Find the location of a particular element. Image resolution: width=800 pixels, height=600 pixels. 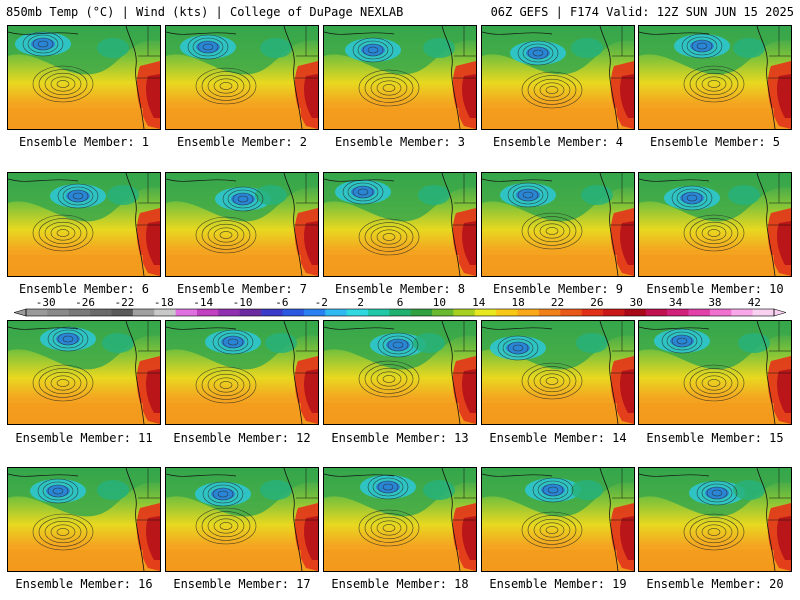

colorbar-tick: -2 is located at coordinates (321, 302).